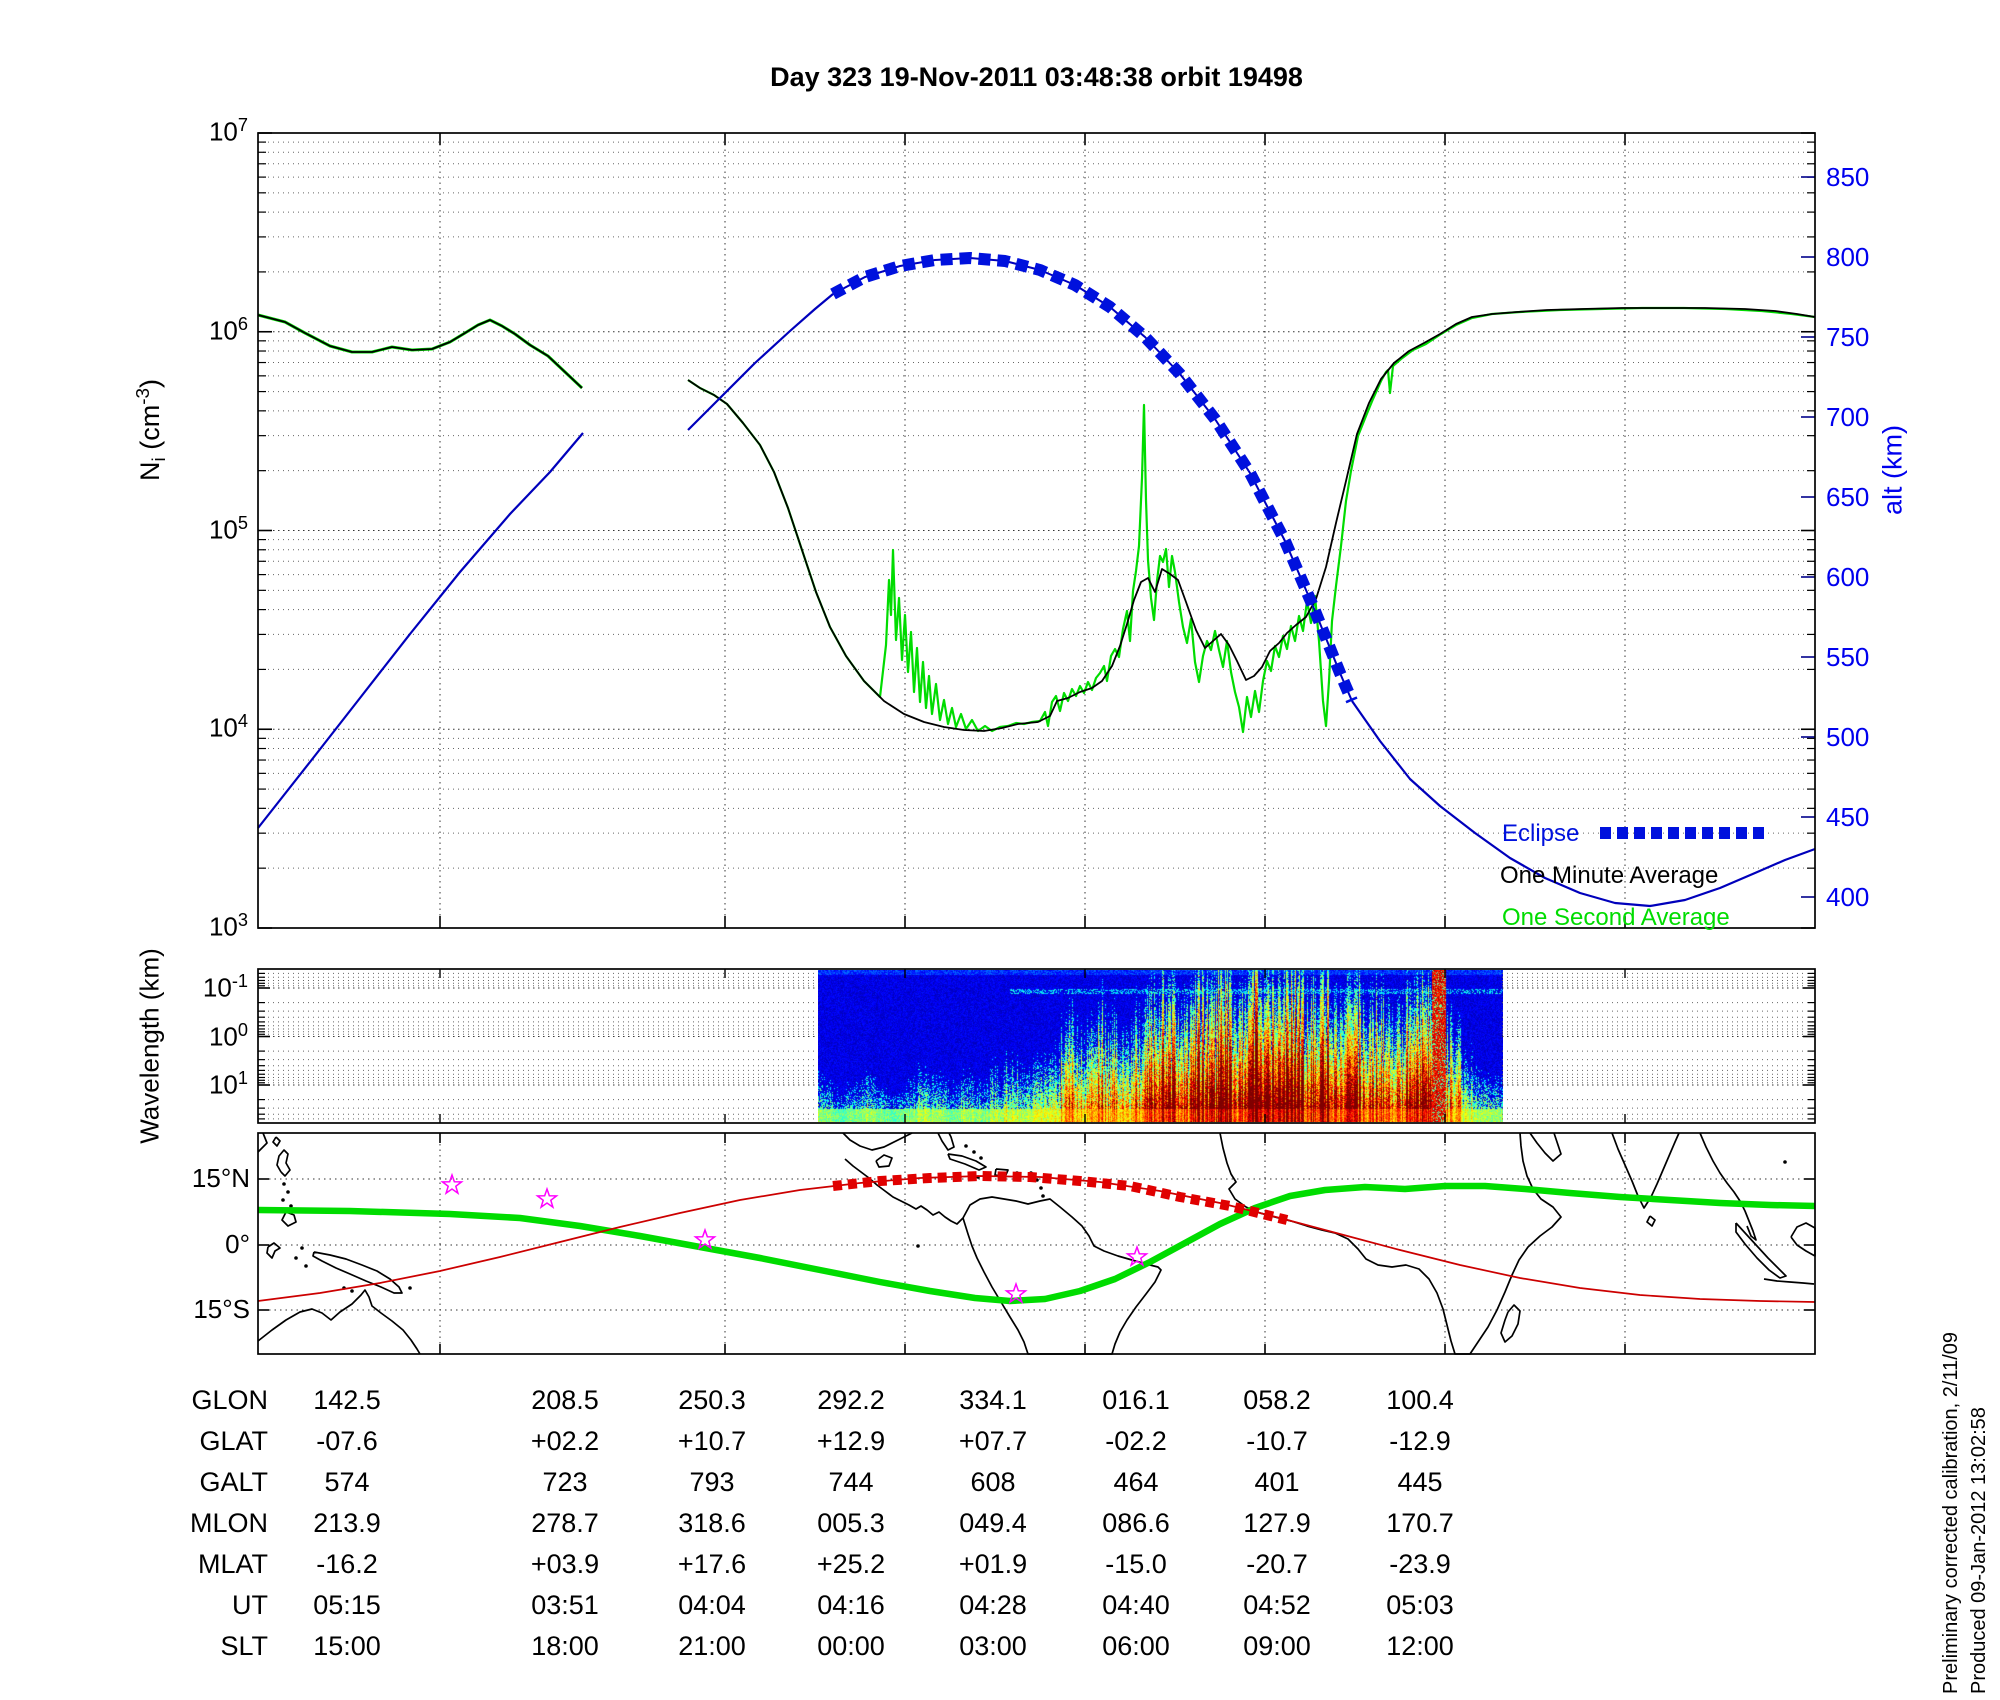 Image resolution: width=2000 pixels, height=1700 pixels. I want to click on table-cell: +01.9, so click(993, 1564).